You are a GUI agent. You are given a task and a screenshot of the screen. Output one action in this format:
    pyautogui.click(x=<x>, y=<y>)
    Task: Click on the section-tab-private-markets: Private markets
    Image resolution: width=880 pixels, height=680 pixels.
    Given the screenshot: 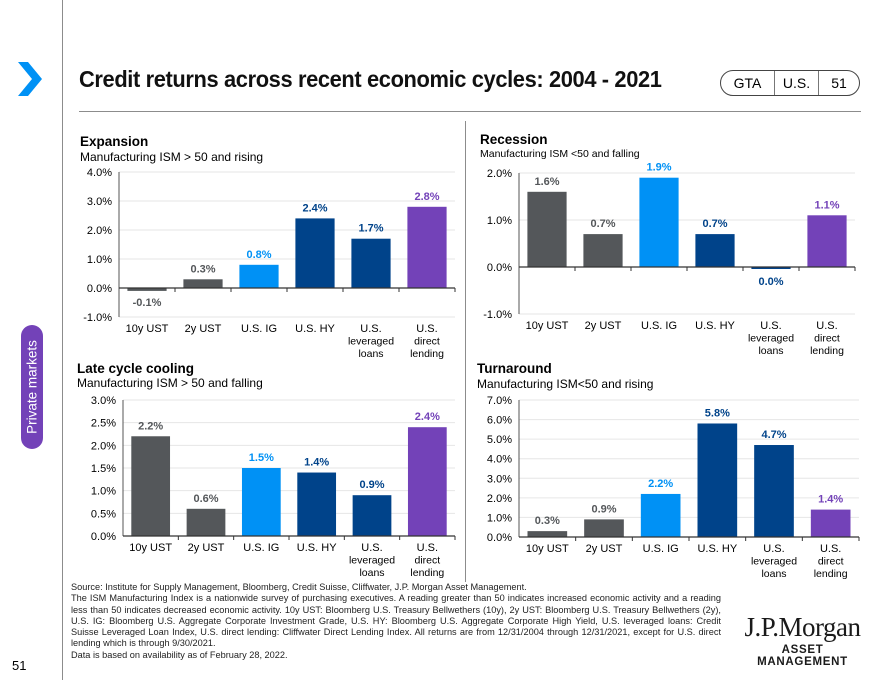 What is the action you would take?
    pyautogui.click(x=32, y=387)
    